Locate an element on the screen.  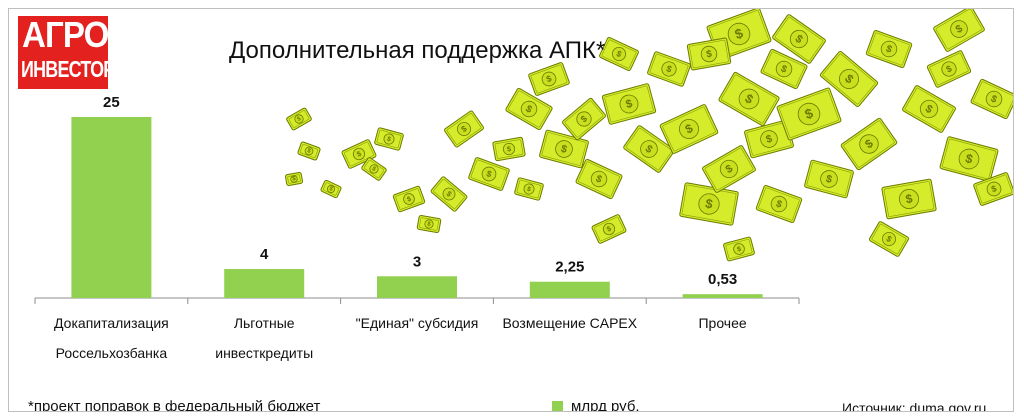
footnote: *проект поправок в федеральный бюджет is located at coordinates (174, 405).